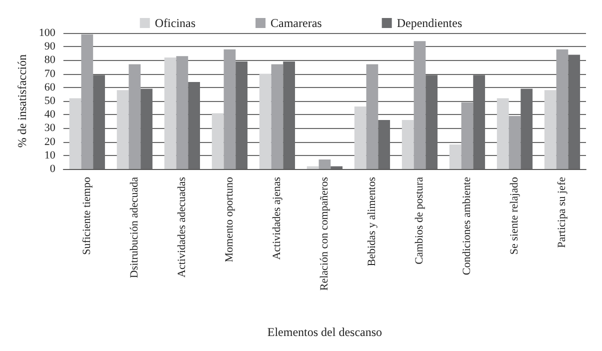 This screenshot has width=602, height=351. I want to click on x-tick-label: Condiciones ambiente, so click(467, 226).